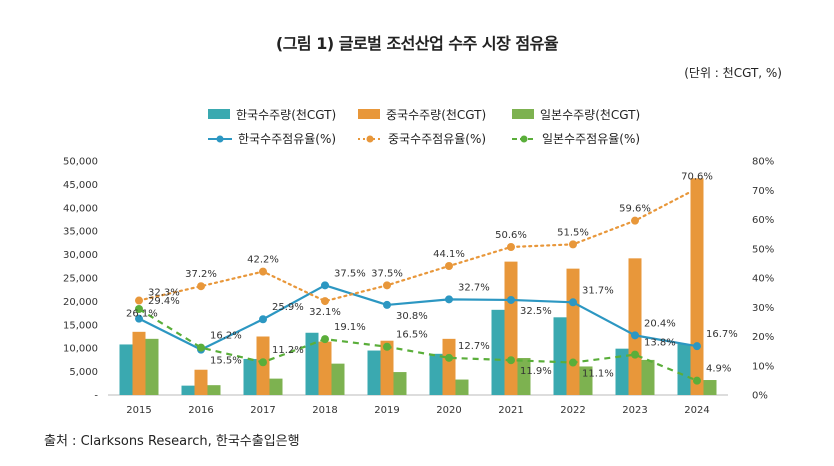  What do you see at coordinates (83, 372) in the screenshot?
I see `y-left-tick-label: 5,000` at bounding box center [83, 372].